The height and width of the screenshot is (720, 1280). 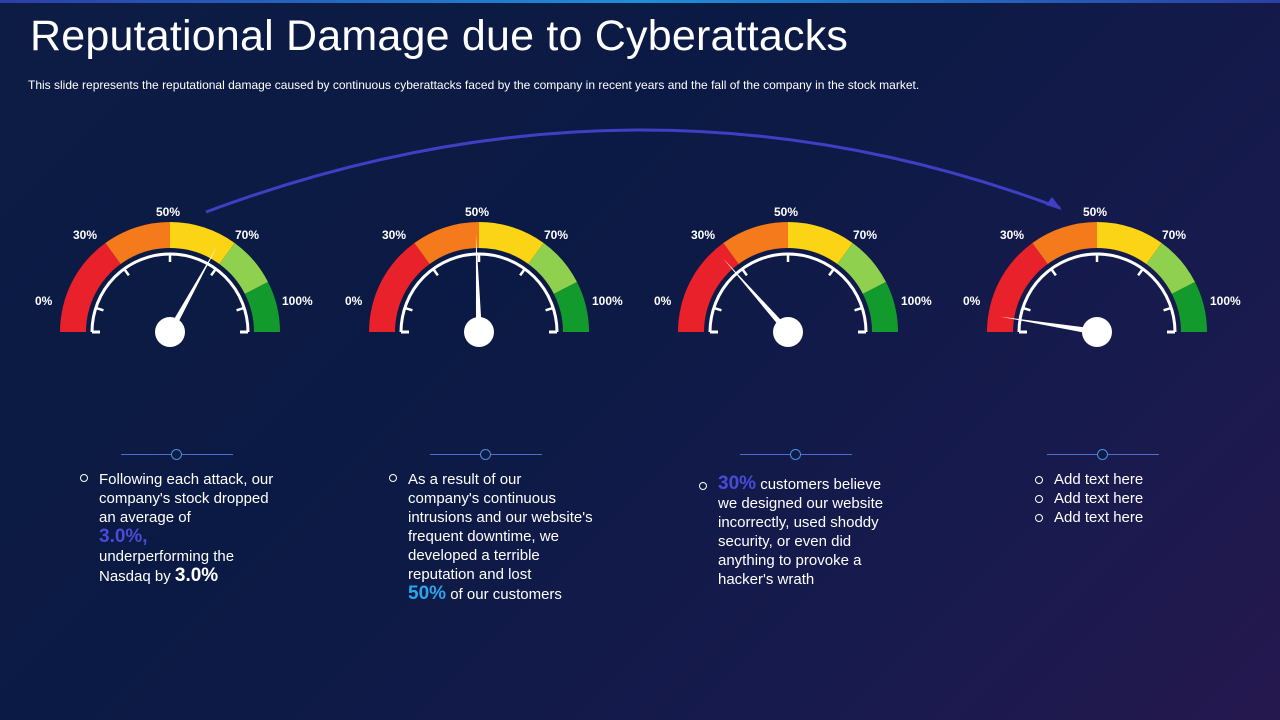 What do you see at coordinates (640, 1) in the screenshot?
I see `top-accent-bar` at bounding box center [640, 1].